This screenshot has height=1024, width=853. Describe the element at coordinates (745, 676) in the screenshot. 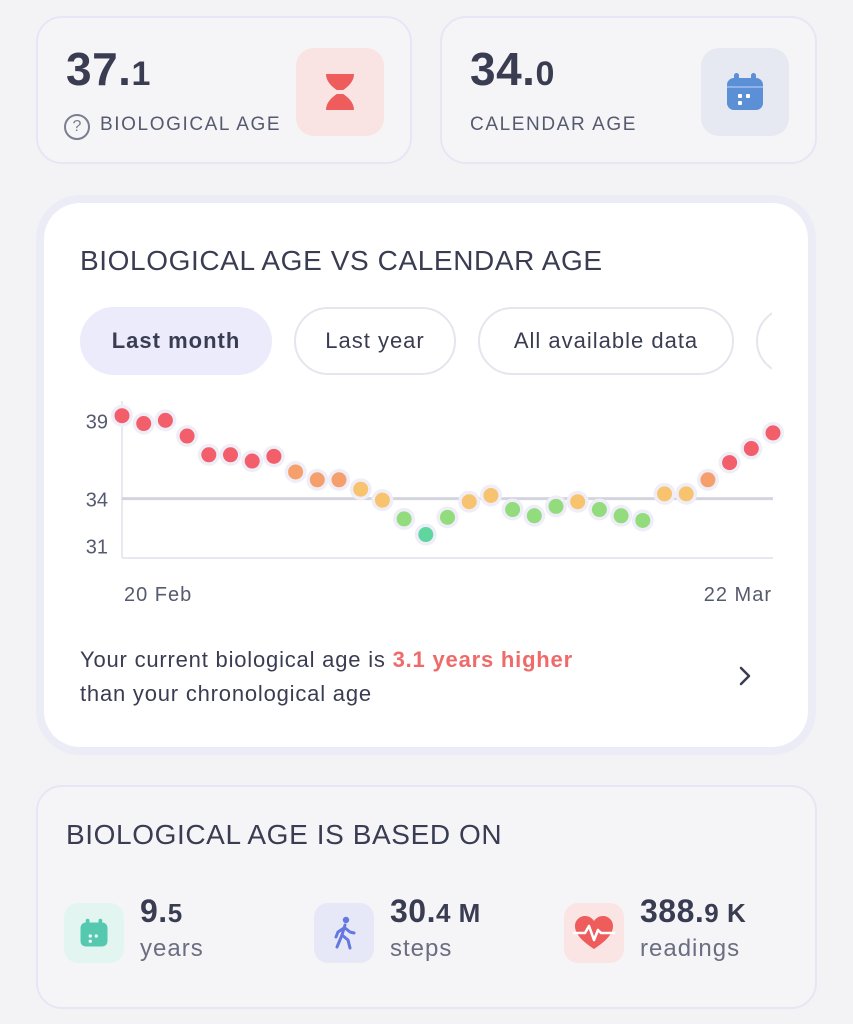

I see `chevron-right-icon` at that location.